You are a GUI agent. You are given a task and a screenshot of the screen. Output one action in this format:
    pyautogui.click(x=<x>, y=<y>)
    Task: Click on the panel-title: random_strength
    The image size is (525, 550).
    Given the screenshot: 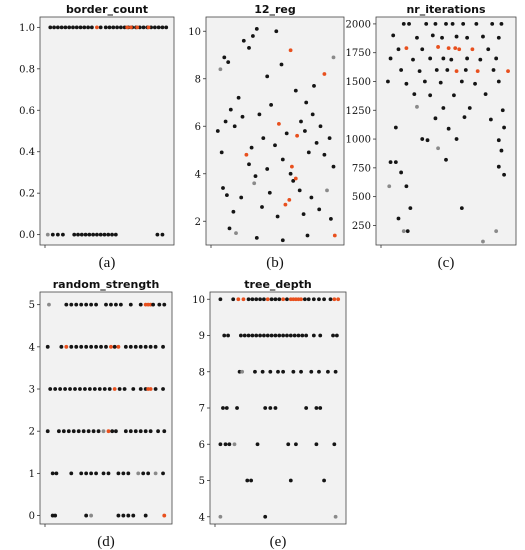 What is the action you would take?
    pyautogui.click(x=106, y=284)
    